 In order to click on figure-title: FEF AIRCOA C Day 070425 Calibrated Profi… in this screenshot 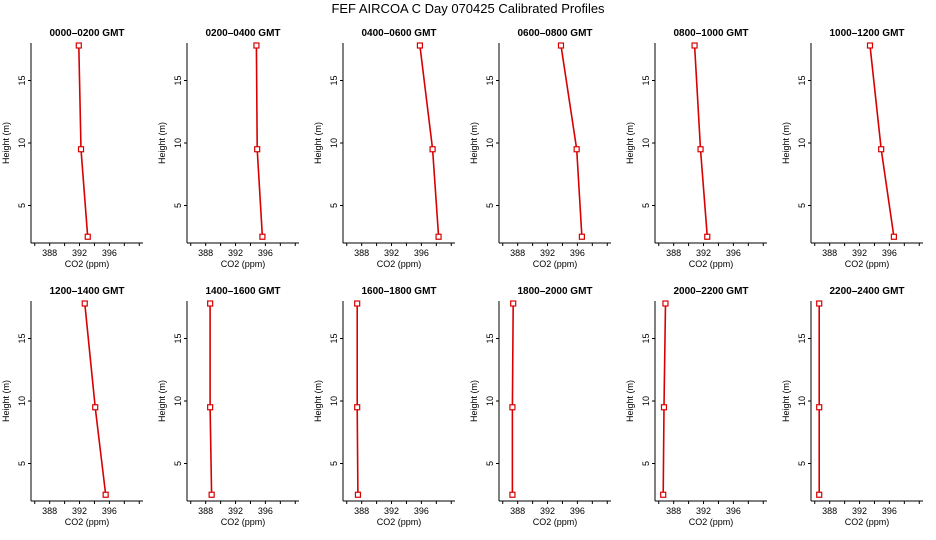, I will do `click(468, 8)`.